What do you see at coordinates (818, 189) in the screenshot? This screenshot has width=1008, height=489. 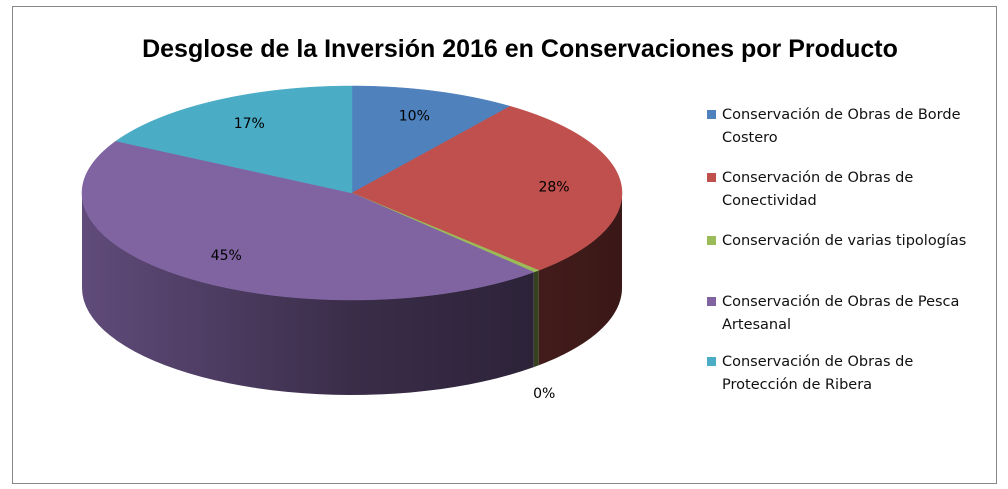 I see `legend-label: Conservación de Obras de Conectividad` at bounding box center [818, 189].